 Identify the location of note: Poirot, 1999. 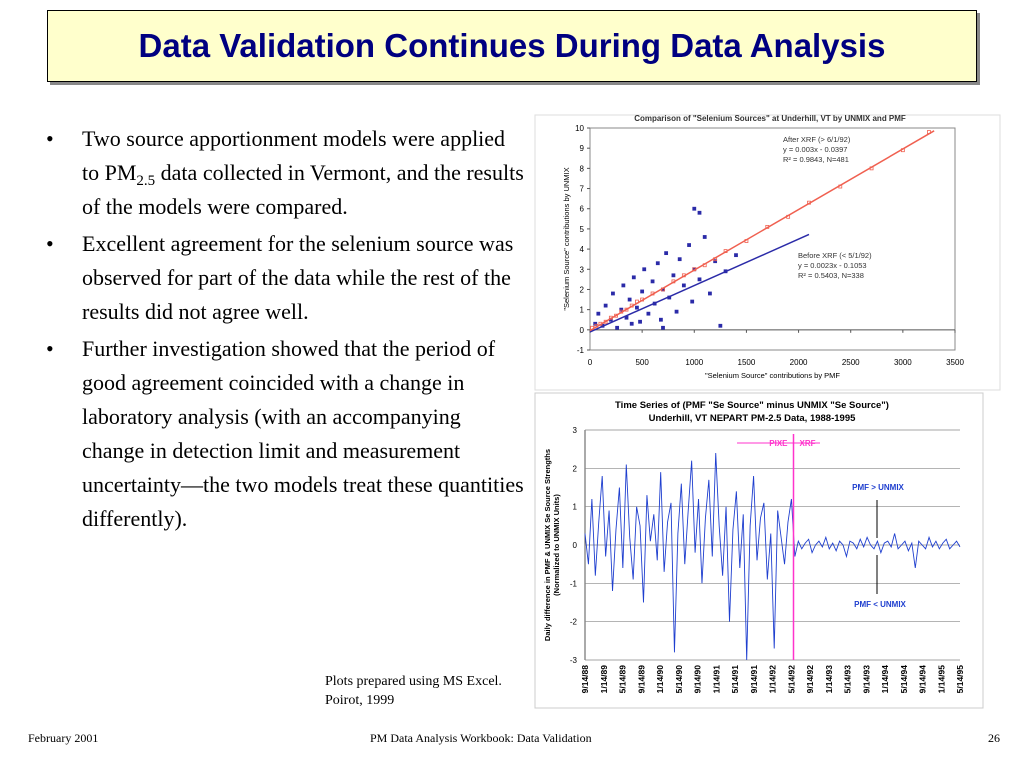
(360, 700).